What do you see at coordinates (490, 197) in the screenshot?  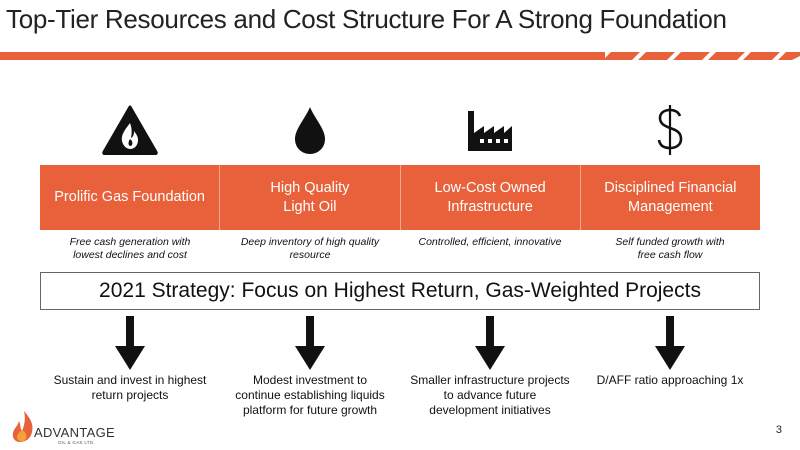 I see `pillar-label-infrastructure: Low-Cost Owned Infrastructure` at bounding box center [490, 197].